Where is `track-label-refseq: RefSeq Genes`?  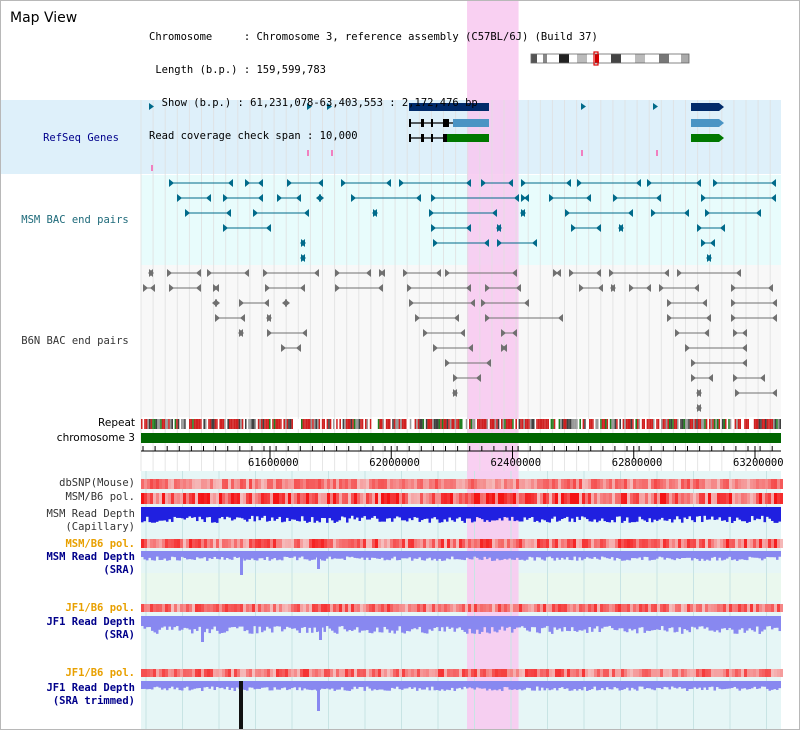
track-label-refseq: RefSeq Genes is located at coordinates (81, 138).